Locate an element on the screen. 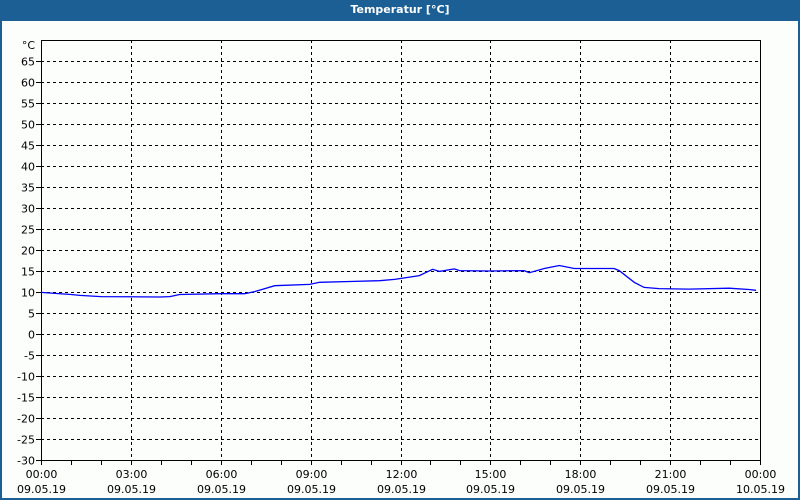 This screenshot has height=500, width=800. y-tick-label: 10 is located at coordinates (28, 293).